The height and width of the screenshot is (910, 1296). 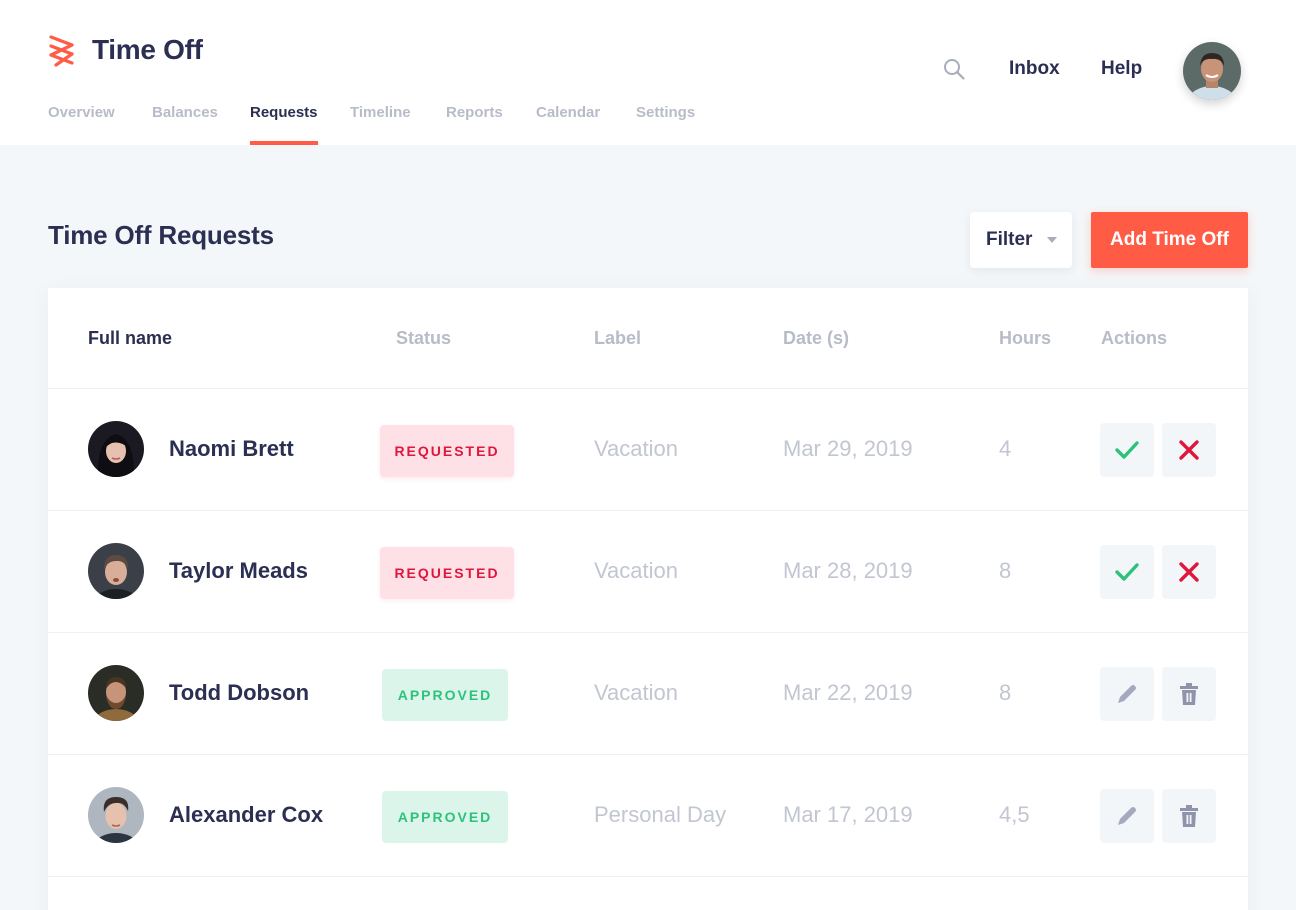 I want to click on filter-button: Filter, so click(x=1021, y=240).